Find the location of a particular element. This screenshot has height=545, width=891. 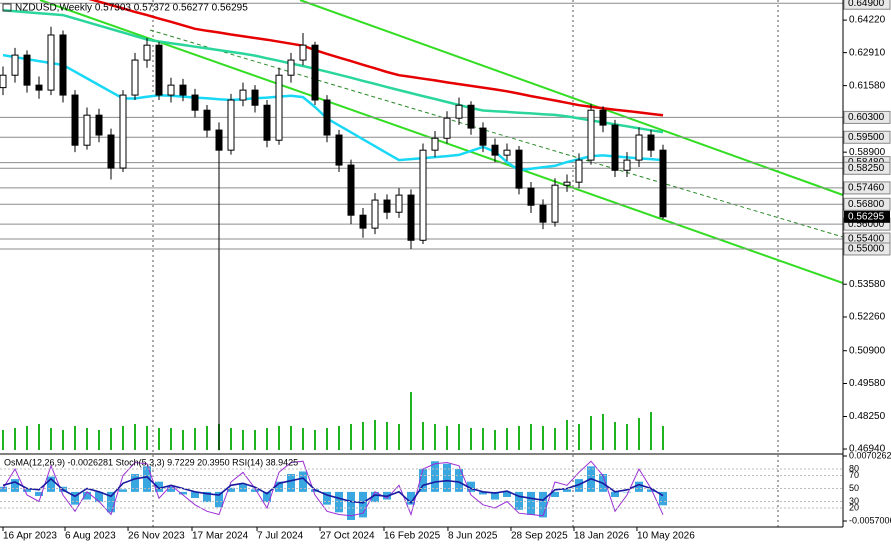

rsi-line is located at coordinates (333, 490).